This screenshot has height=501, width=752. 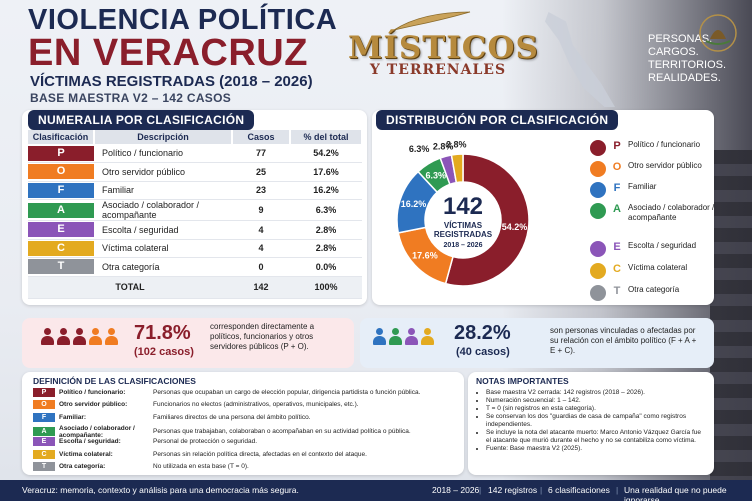 What do you see at coordinates (168, 53) in the screenshot?
I see `title-line-2: EN VERACRUZ` at bounding box center [168, 53].